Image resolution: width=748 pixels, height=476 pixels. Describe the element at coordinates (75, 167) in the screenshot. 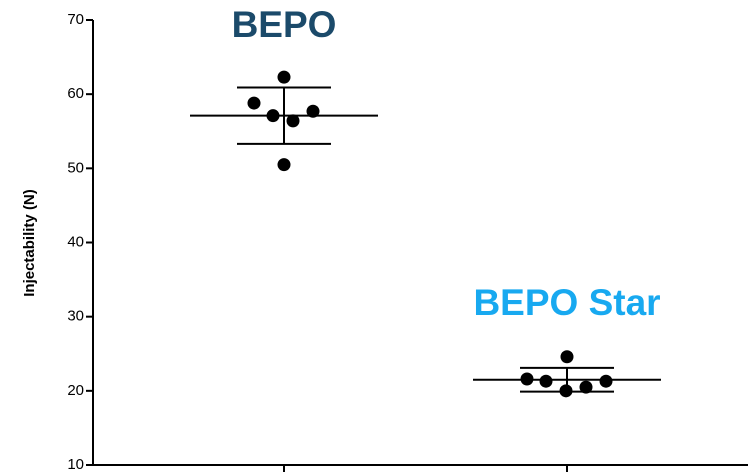

I see `y-tick-label: 50` at that location.